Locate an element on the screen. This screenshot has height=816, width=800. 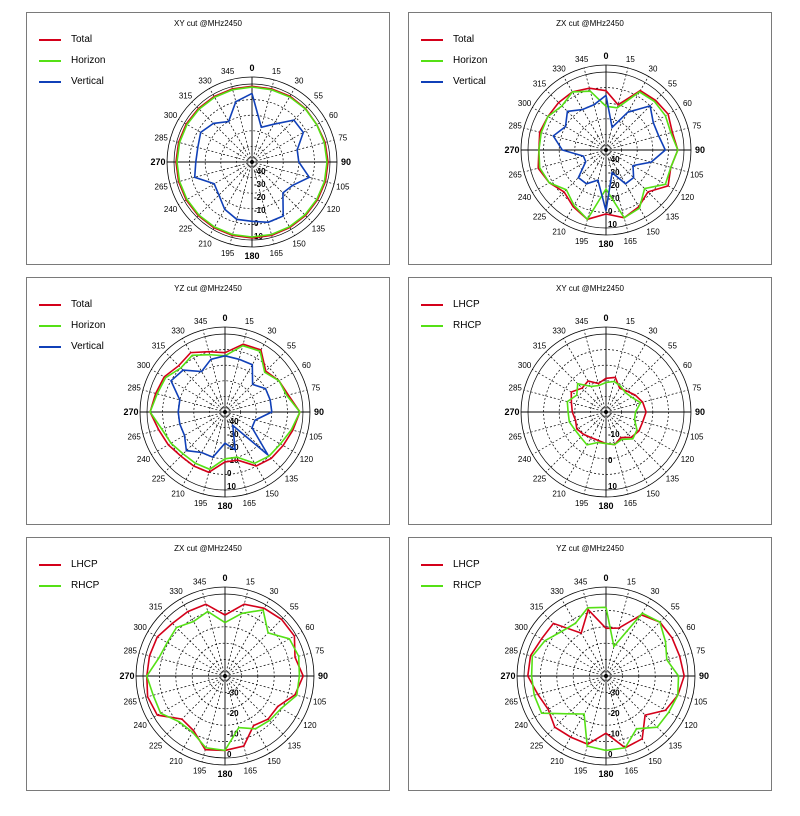
angle-tick-label: 315 is located at coordinates (156, 607).